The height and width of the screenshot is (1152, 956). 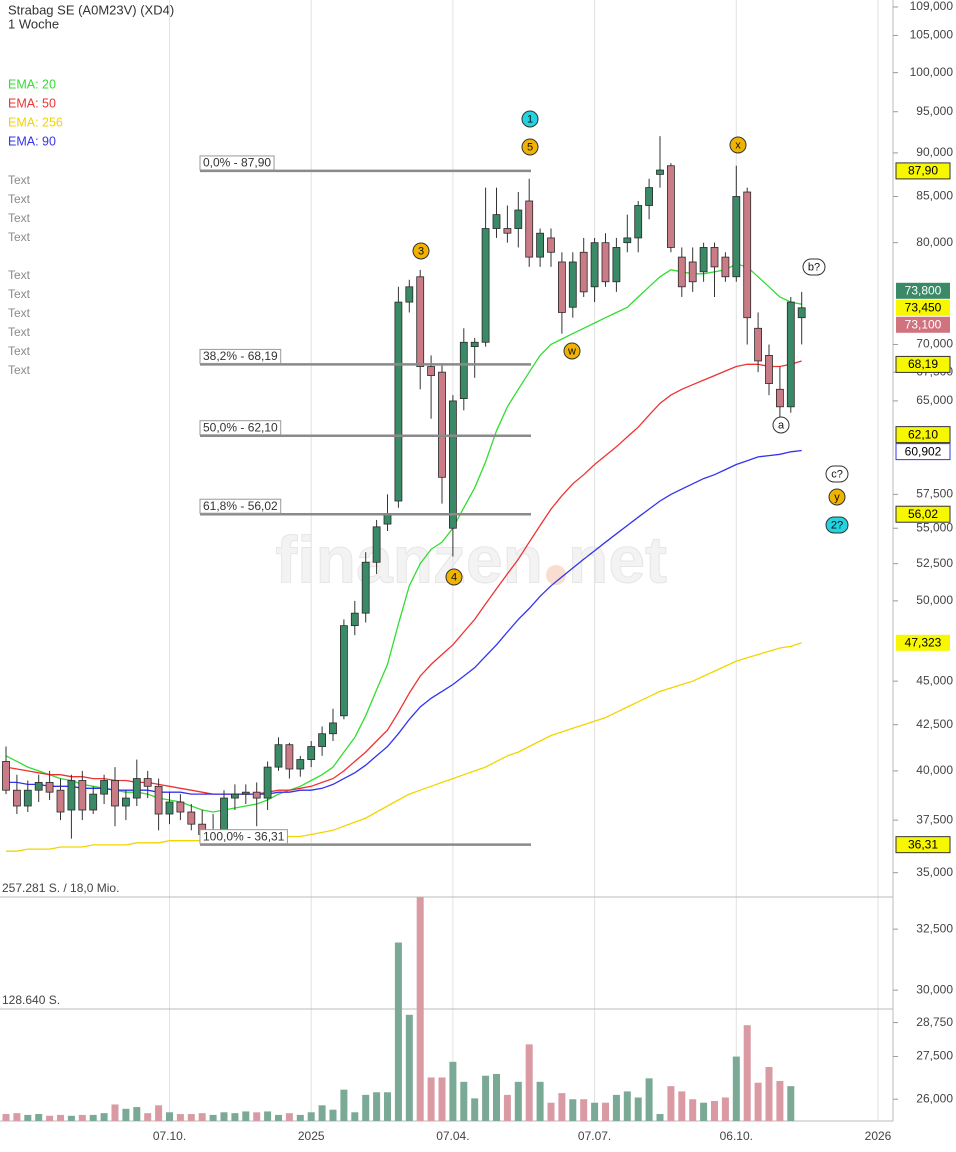 What do you see at coordinates (934, 563) in the screenshot?
I see `y-tick-label: 52,500` at bounding box center [934, 563].